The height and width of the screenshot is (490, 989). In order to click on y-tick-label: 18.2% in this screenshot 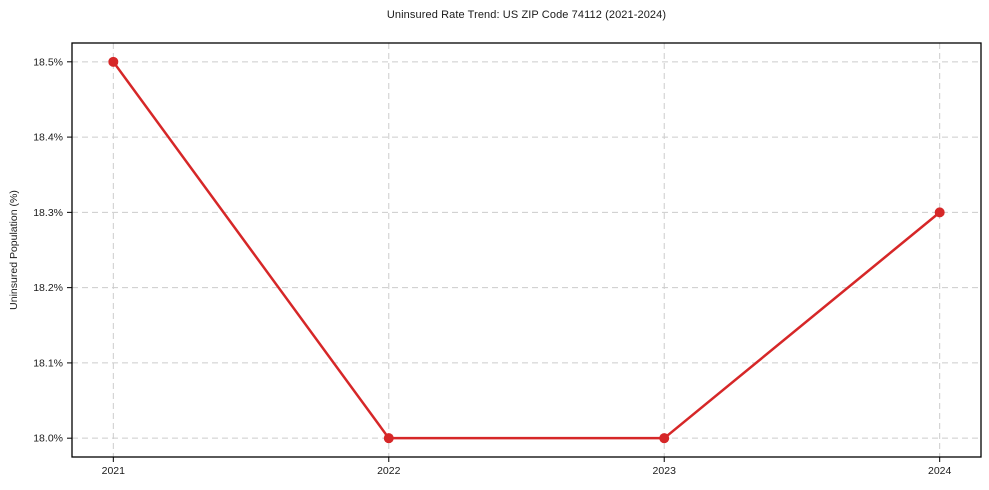, I will do `click(48, 288)`.